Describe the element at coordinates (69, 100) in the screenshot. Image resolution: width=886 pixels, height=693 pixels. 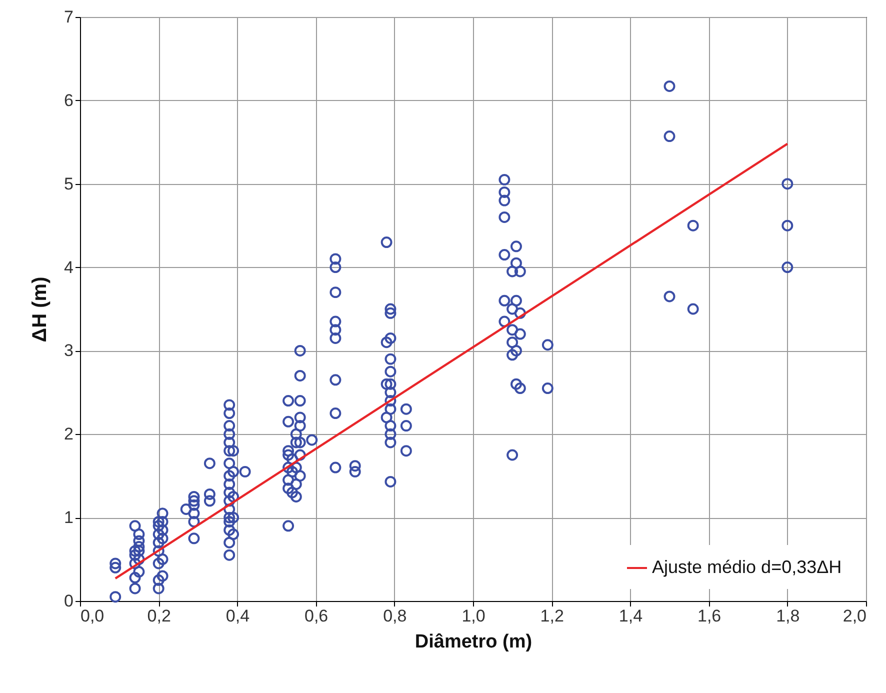
I see `y-tick-label: 6` at that location.